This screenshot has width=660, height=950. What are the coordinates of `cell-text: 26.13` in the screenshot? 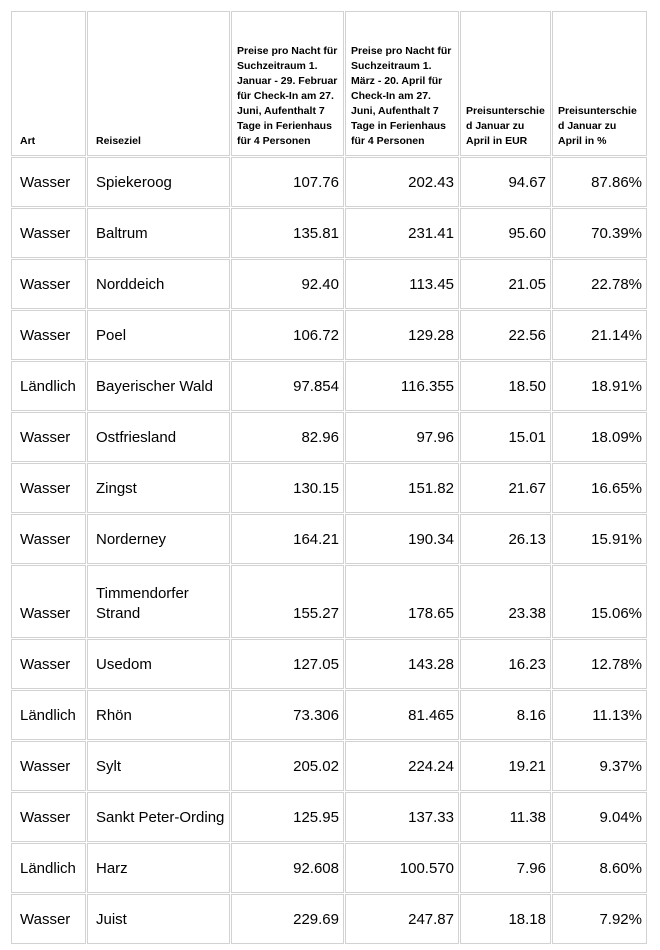 It's located at (527, 539).